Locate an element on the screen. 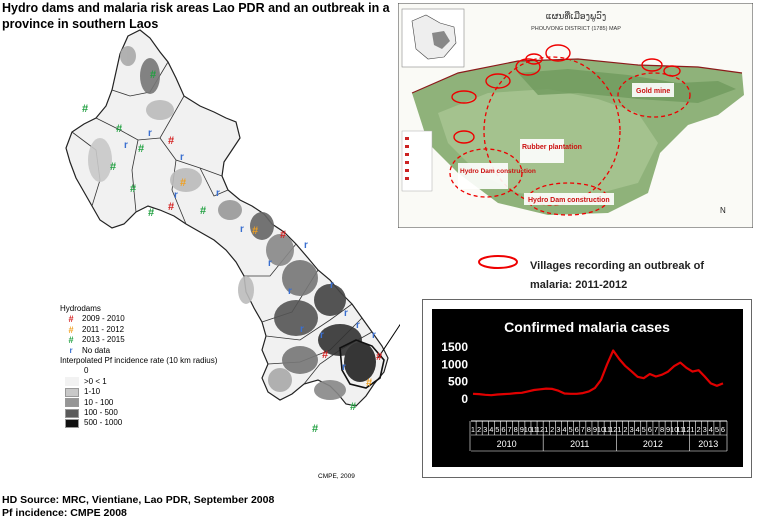  chart-background is located at coordinates (587, 388).